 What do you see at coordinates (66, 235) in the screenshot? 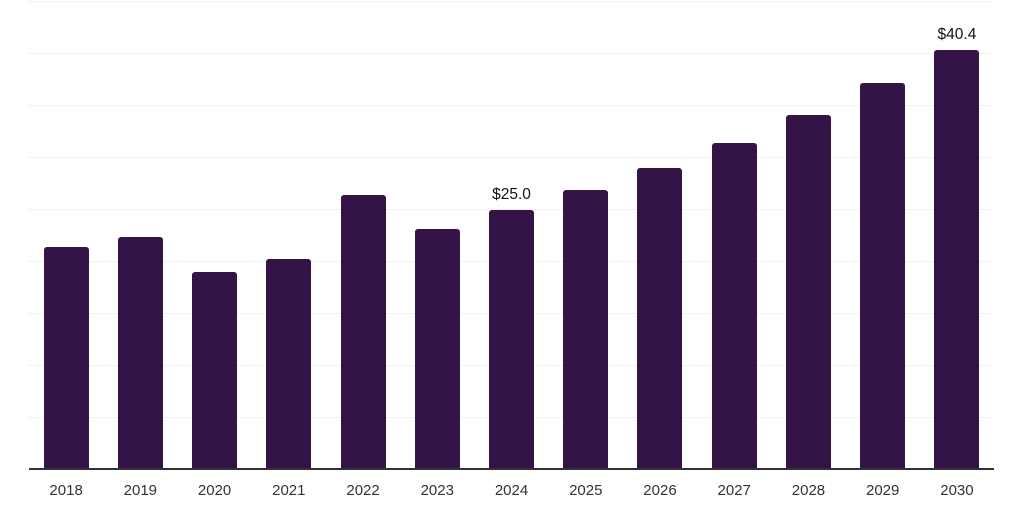
I see `bar-group-2018` at bounding box center [66, 235].